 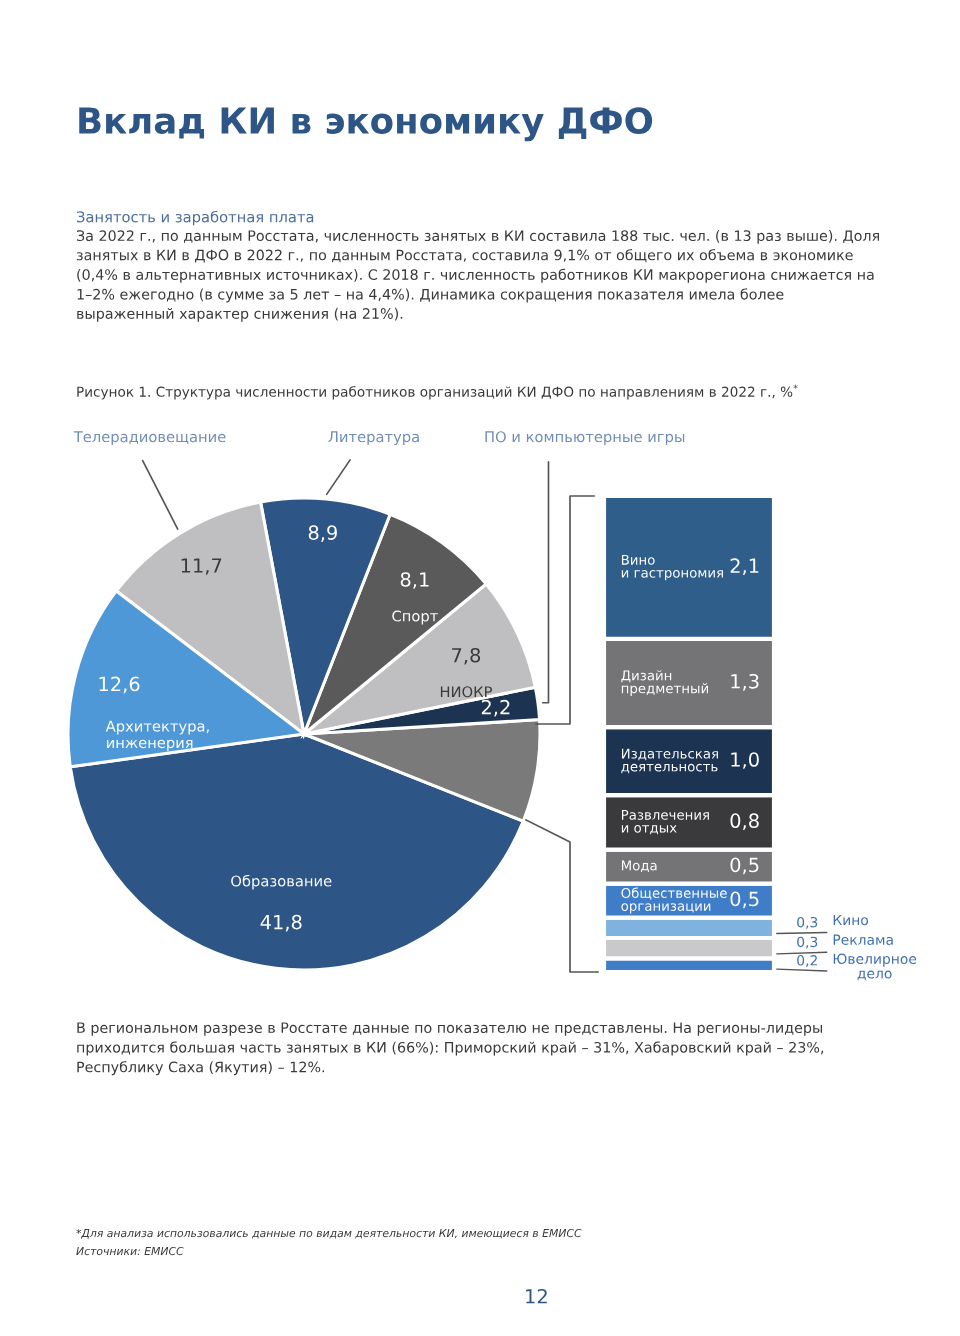 I want to click on data-label: 8,9, so click(x=322, y=533).